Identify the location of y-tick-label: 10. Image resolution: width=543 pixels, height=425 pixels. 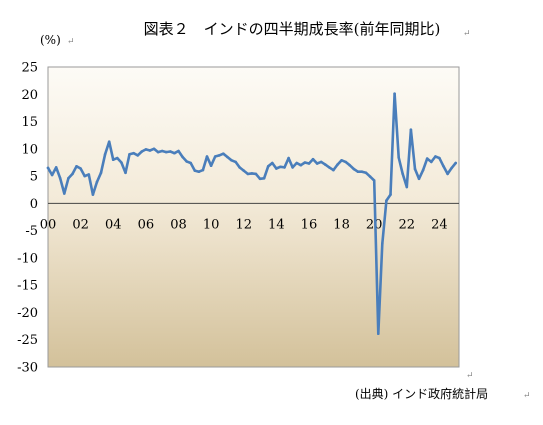
(29, 149).